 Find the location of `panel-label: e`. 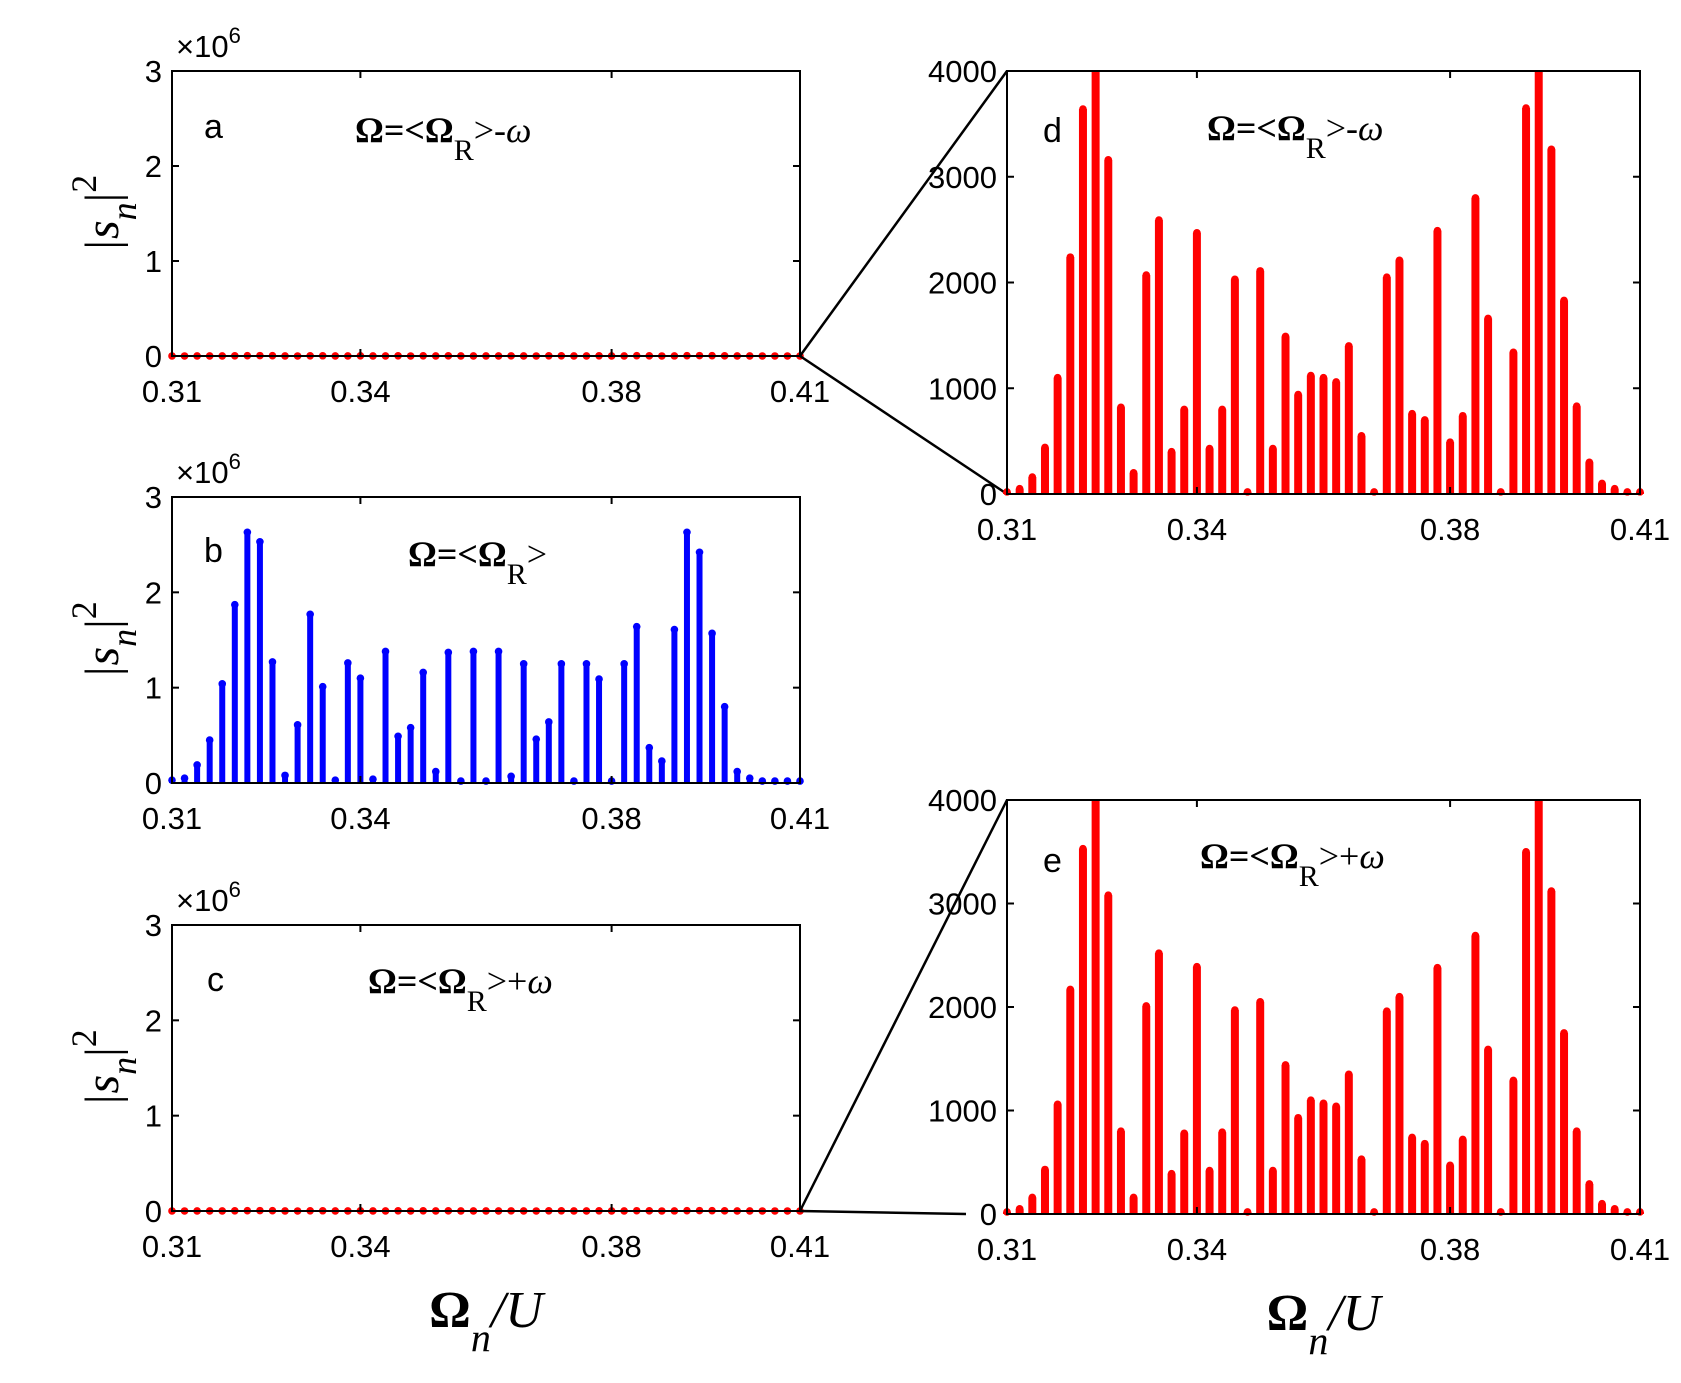

panel-label: e is located at coordinates (1052, 861).